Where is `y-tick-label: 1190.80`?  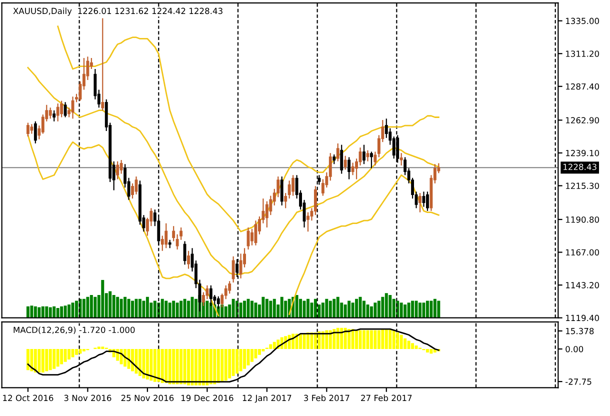
y-tick-label: 1190.80 is located at coordinates (582, 219).